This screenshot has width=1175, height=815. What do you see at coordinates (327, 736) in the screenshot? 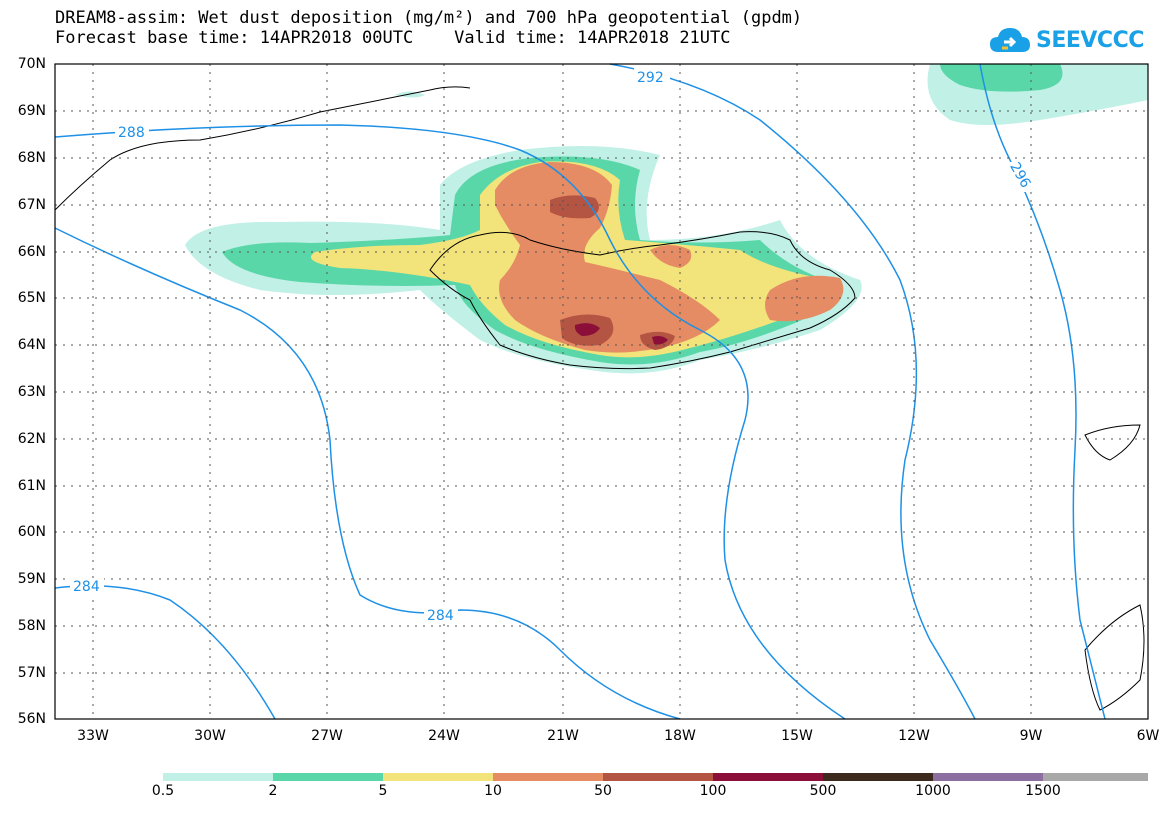
I see `lon-label: 27W` at bounding box center [327, 736].